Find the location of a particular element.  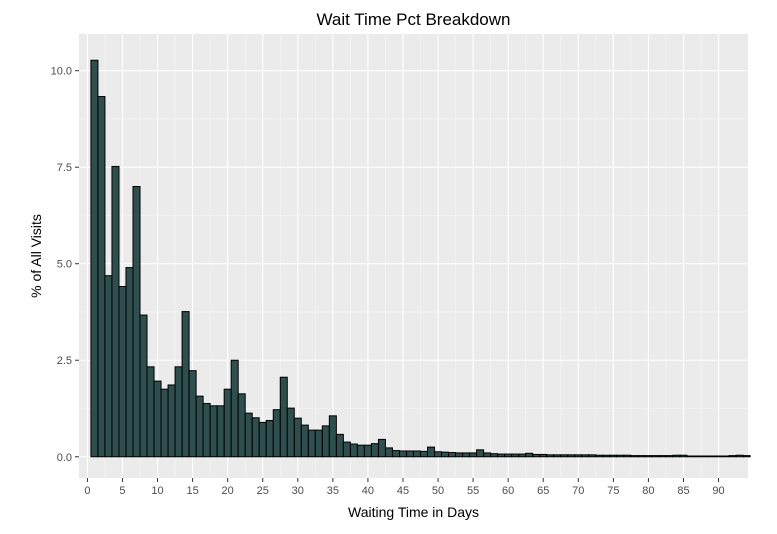

x-tick-label: 90 is located at coordinates (718, 491).